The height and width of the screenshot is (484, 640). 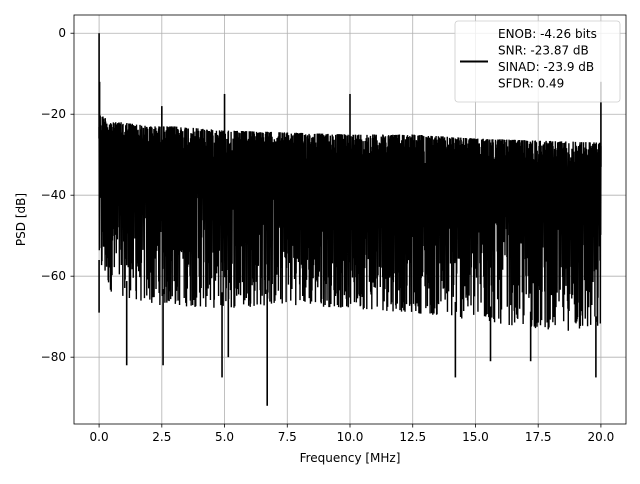 What do you see at coordinates (53, 357) in the screenshot?
I see `y-tick-label: −80` at bounding box center [53, 357].